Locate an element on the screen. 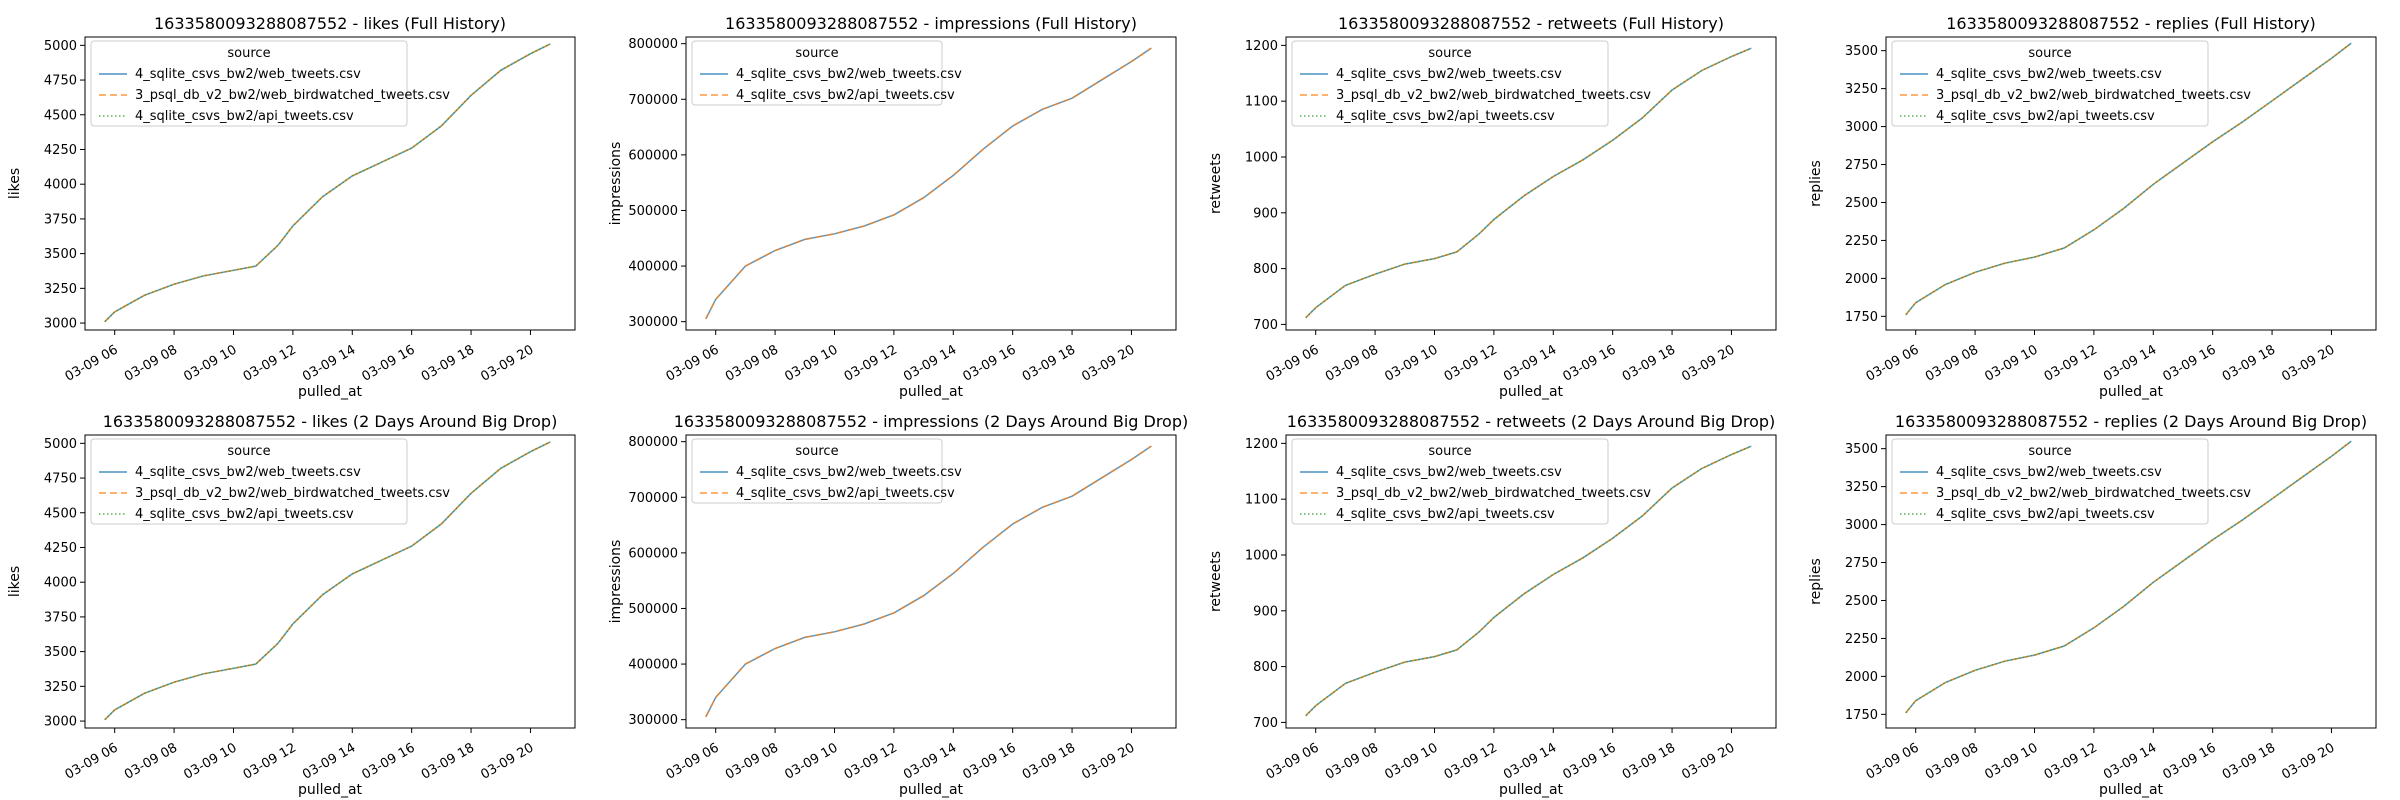  y-axis-label: replies is located at coordinates (1816, 183).